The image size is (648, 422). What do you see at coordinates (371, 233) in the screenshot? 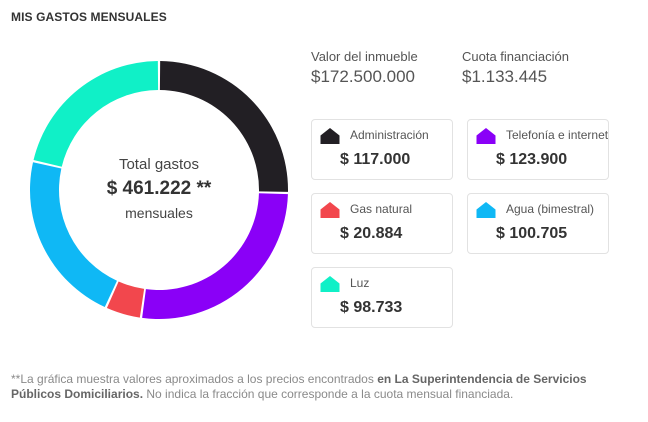
I see `expense-amount: $ 20.884` at bounding box center [371, 233].